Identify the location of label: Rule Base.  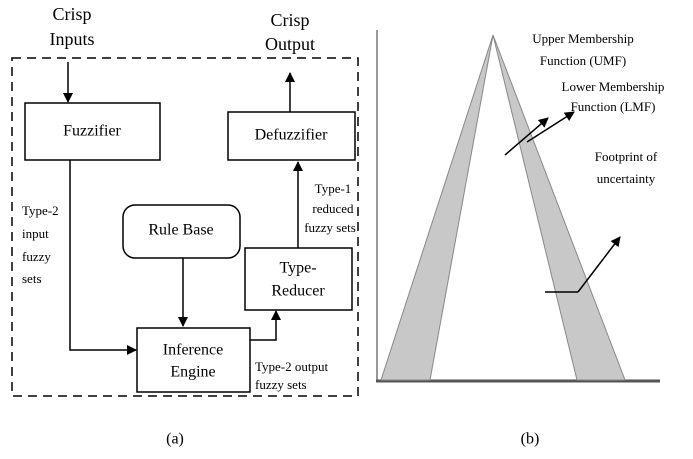
(180, 230).